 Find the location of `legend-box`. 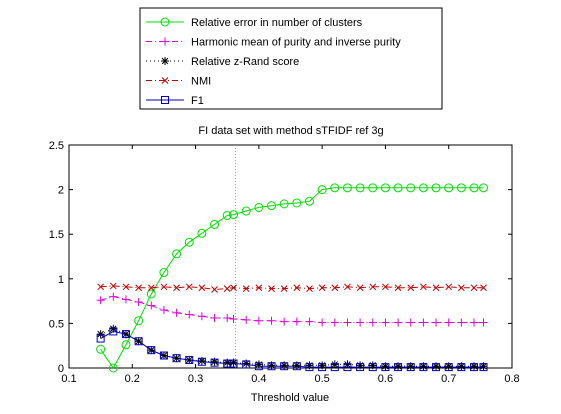

legend-box is located at coordinates (291, 58).